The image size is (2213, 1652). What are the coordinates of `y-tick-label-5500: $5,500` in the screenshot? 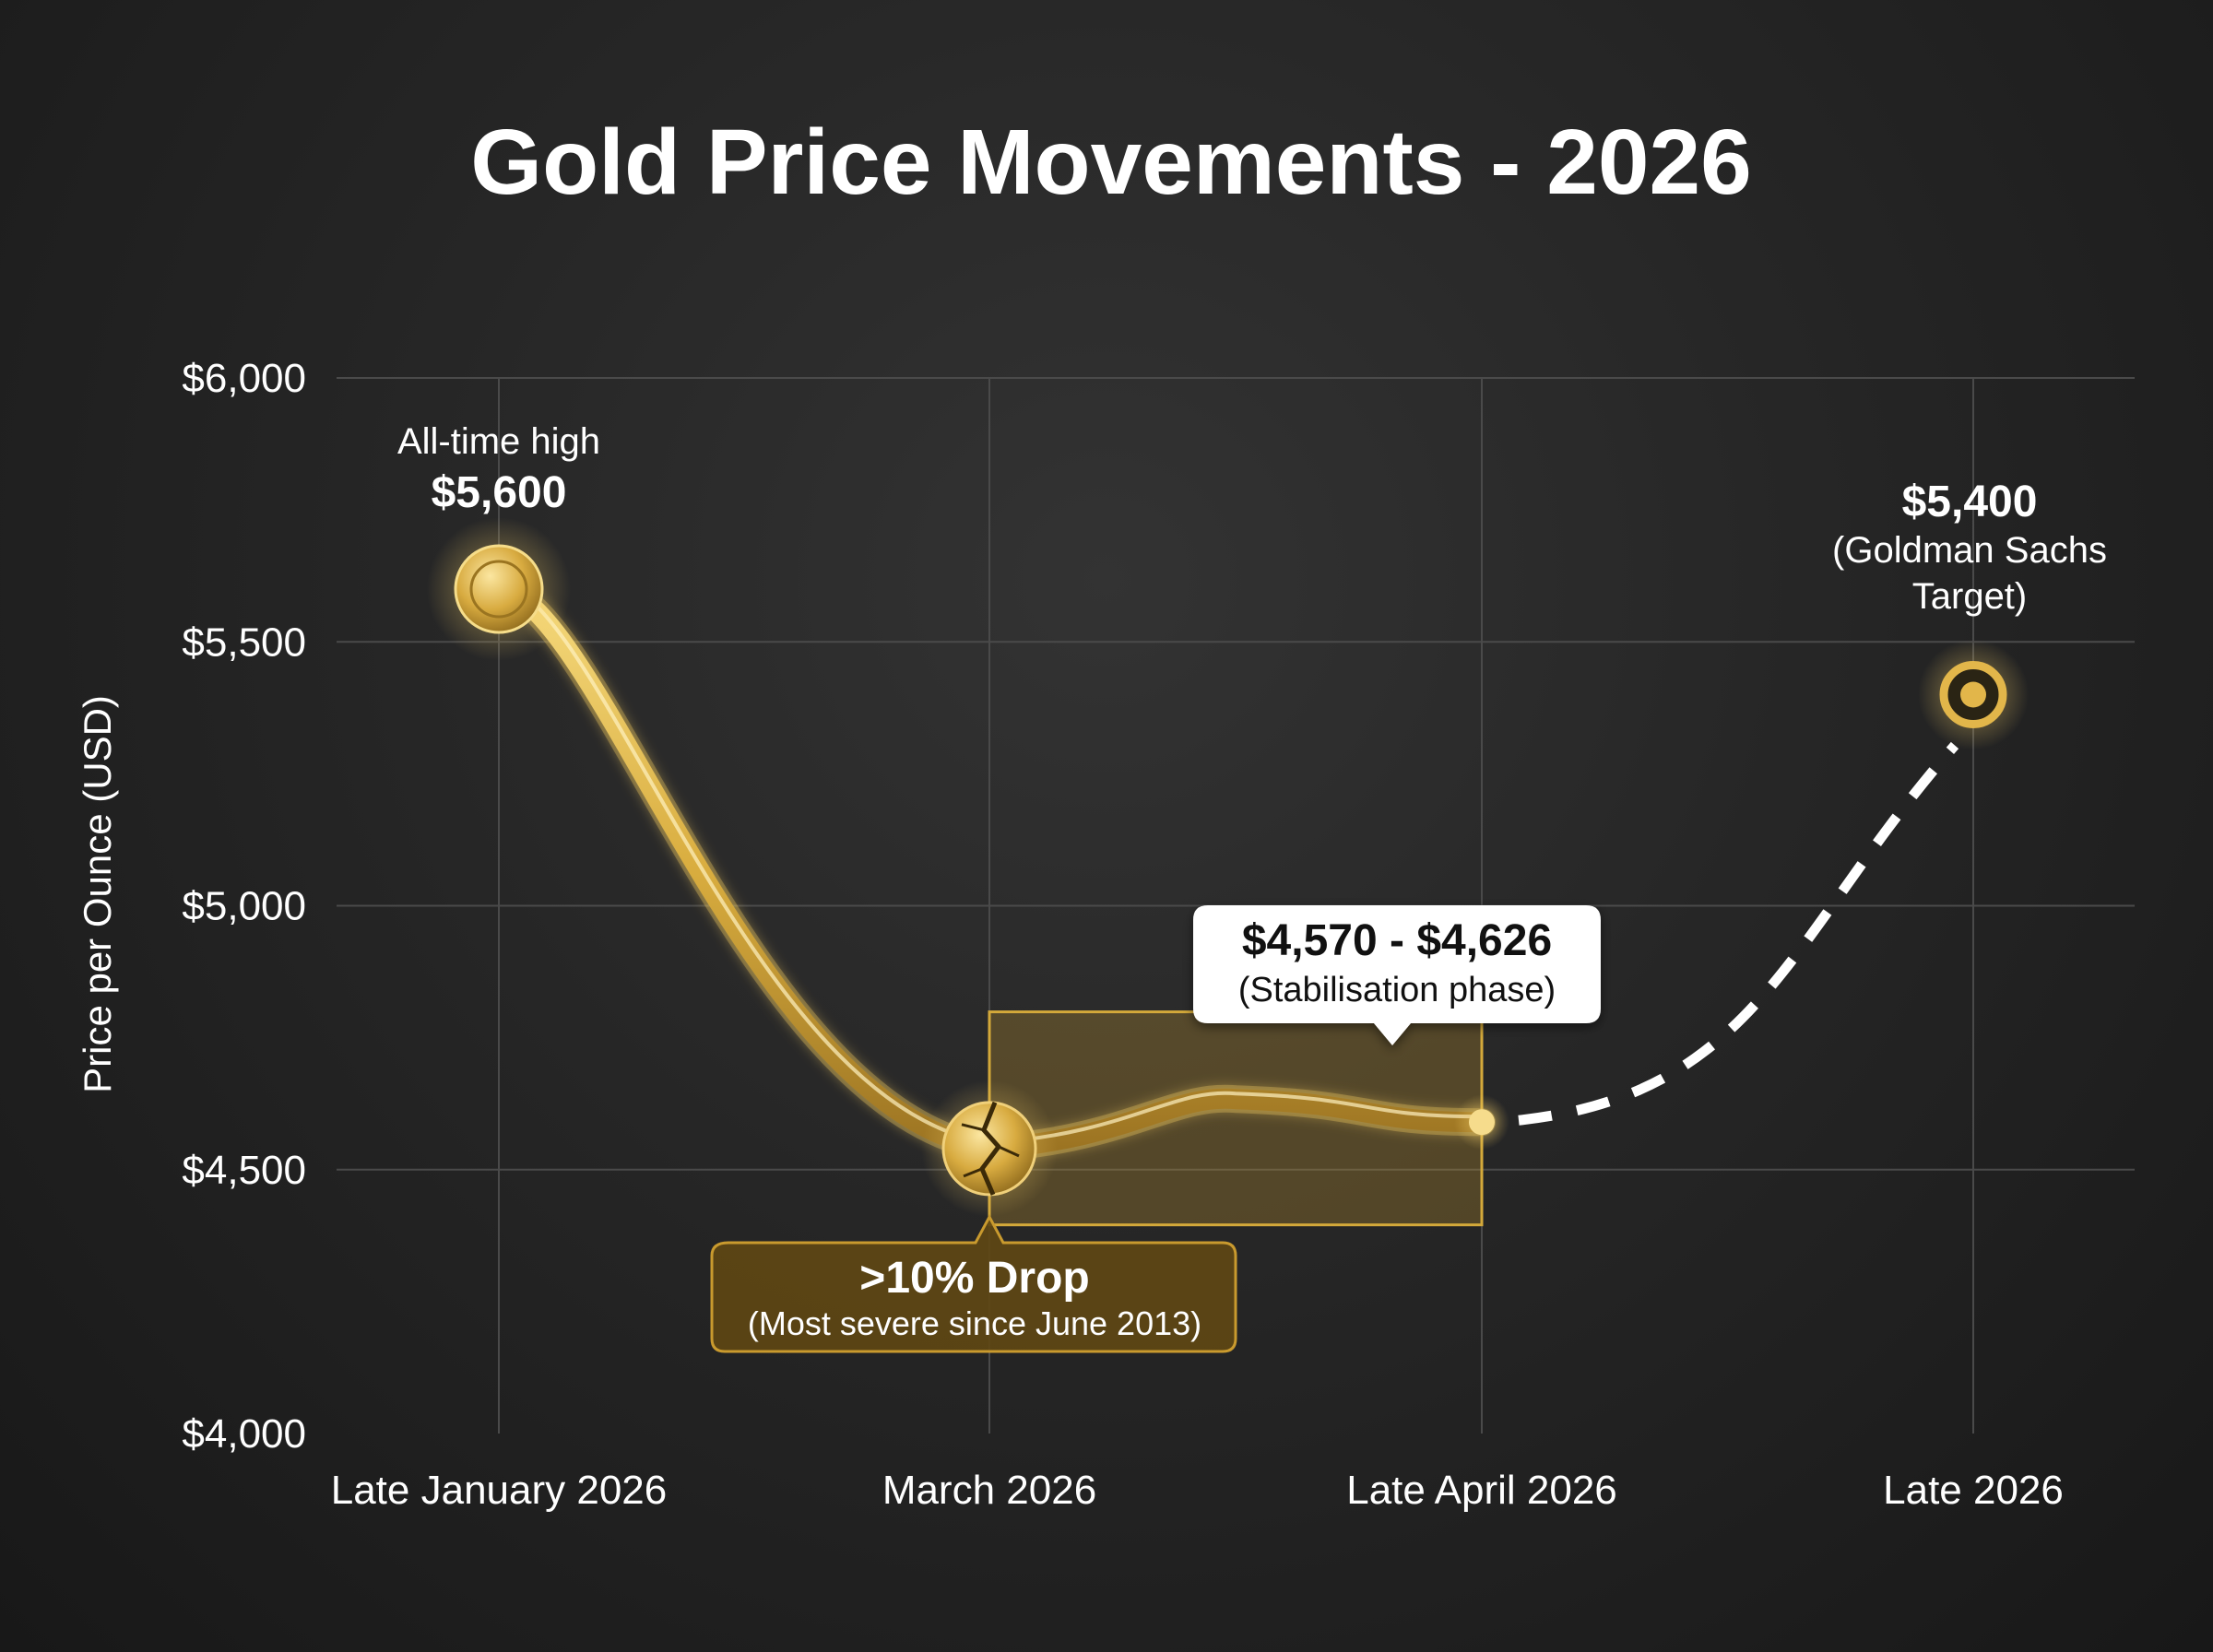 It's located at (244, 642).